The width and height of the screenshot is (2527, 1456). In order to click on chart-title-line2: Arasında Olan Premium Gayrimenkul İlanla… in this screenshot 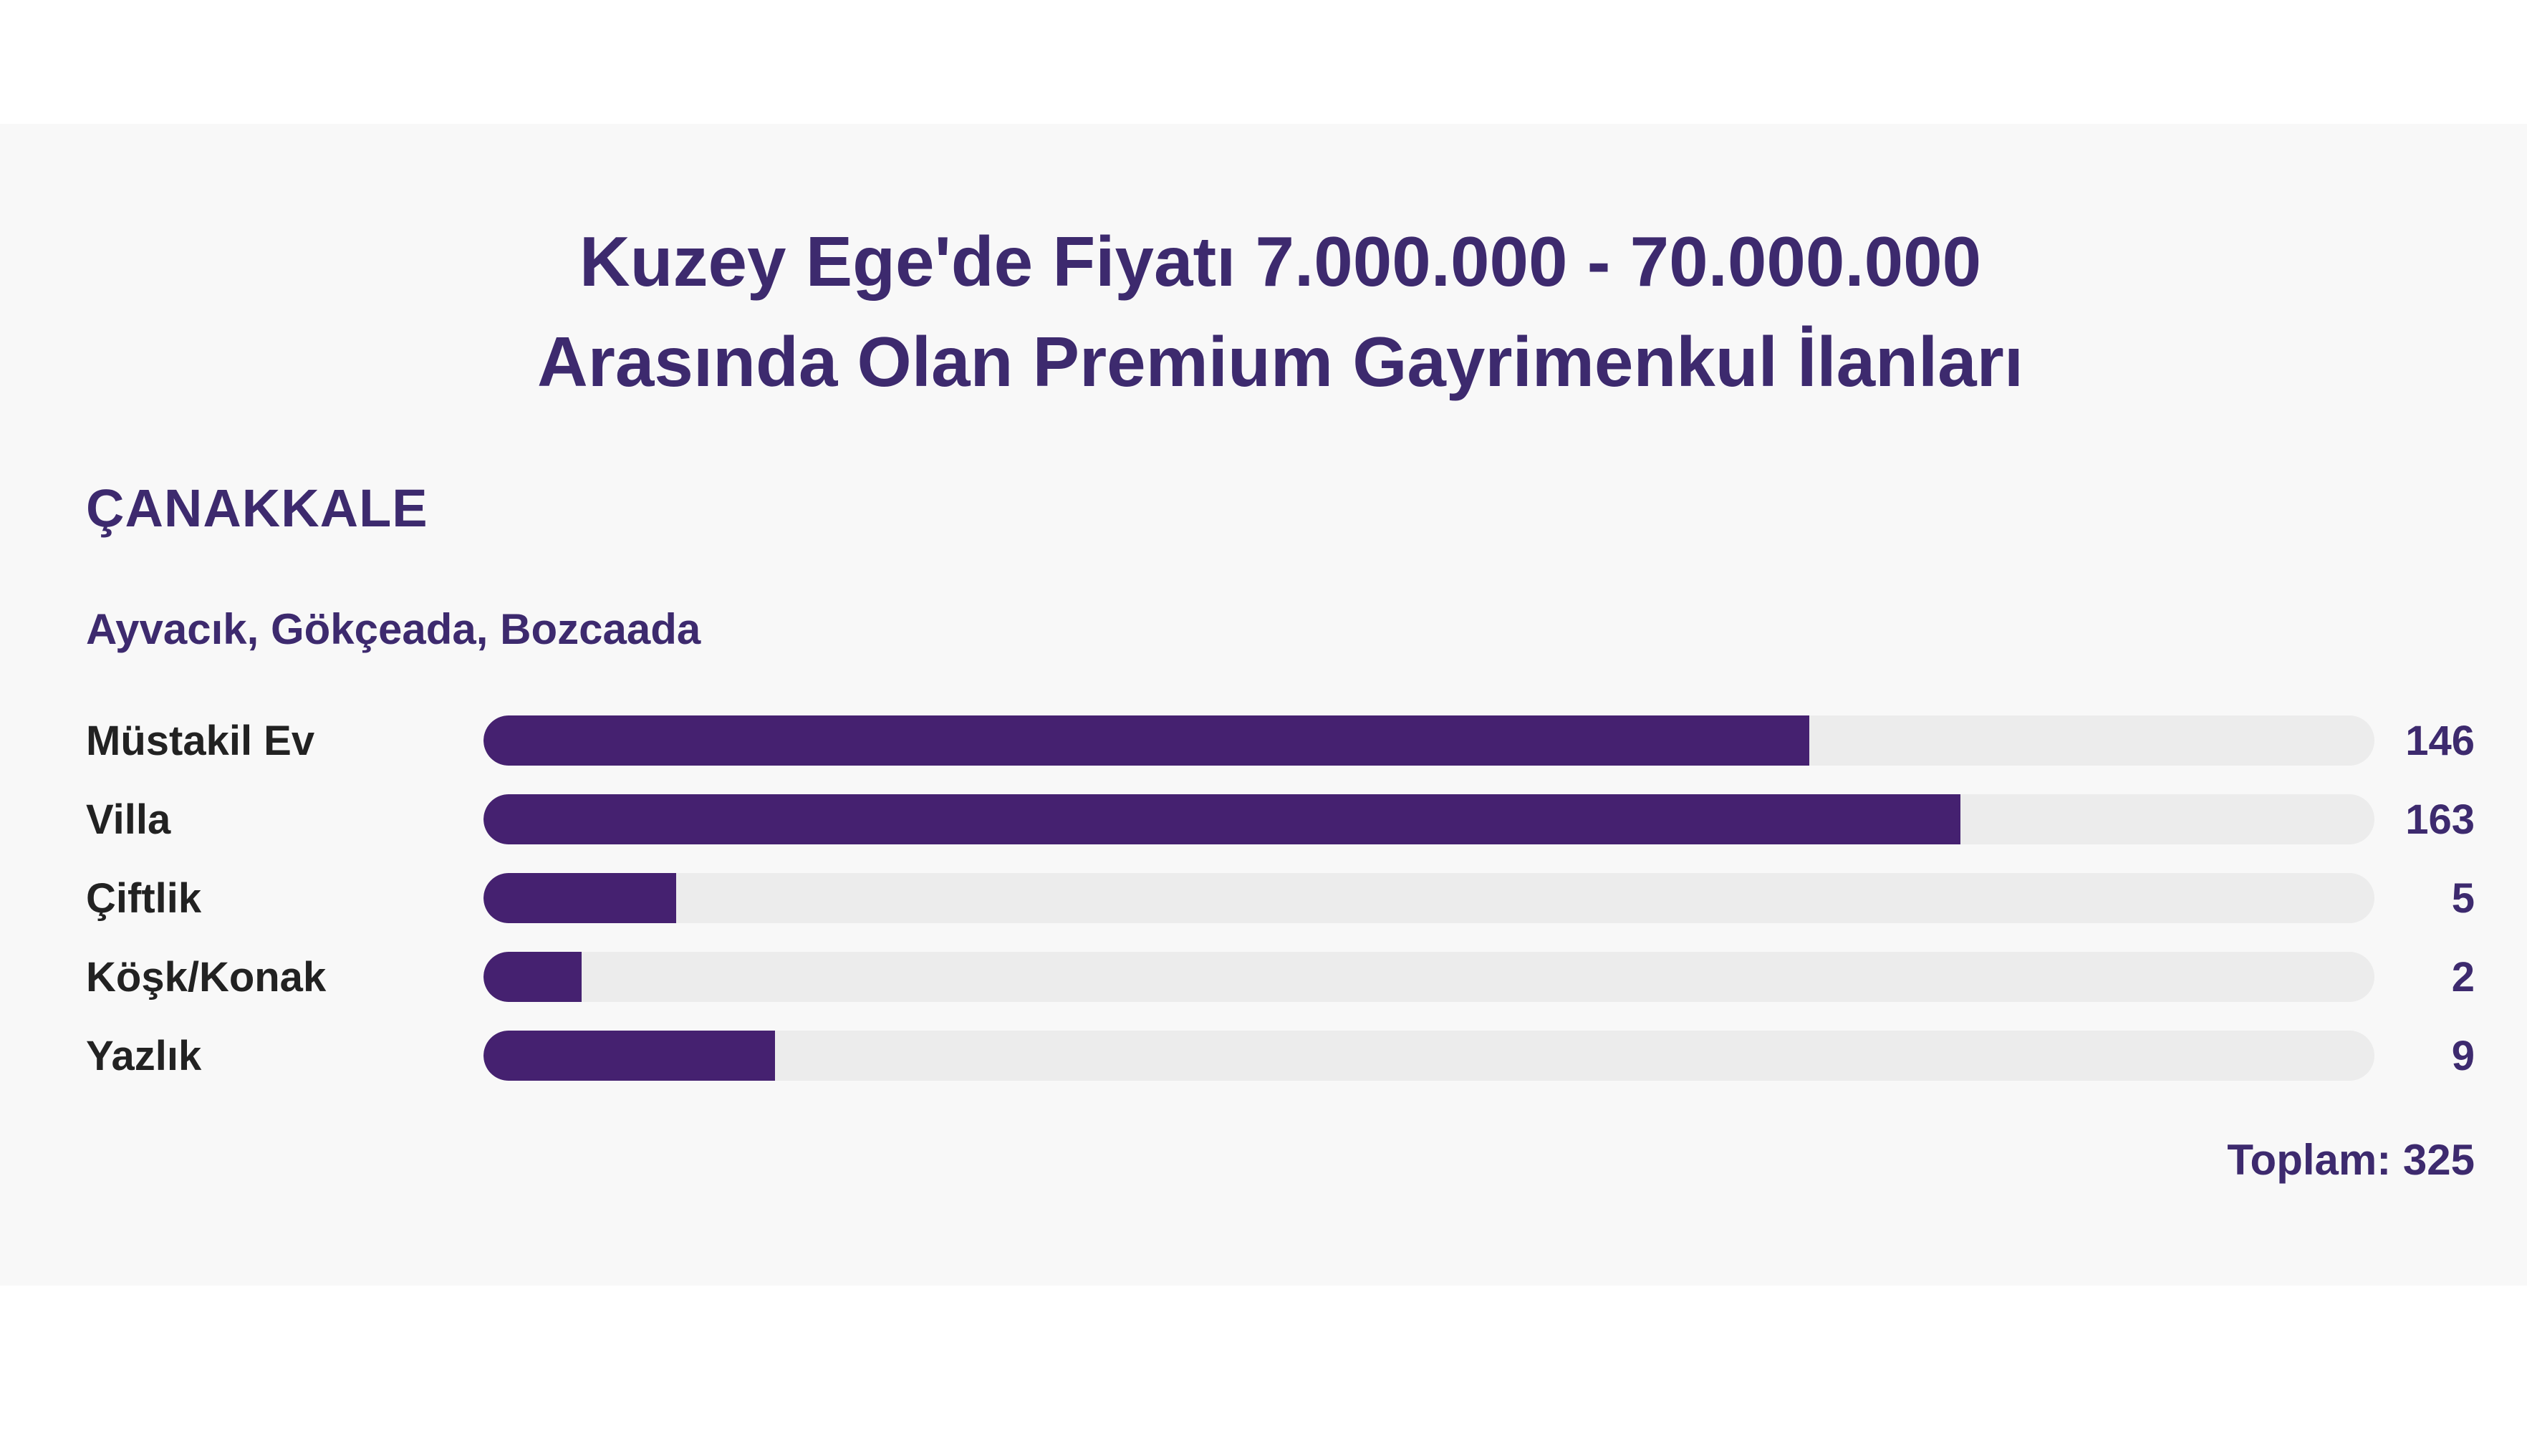, I will do `click(1280, 361)`.